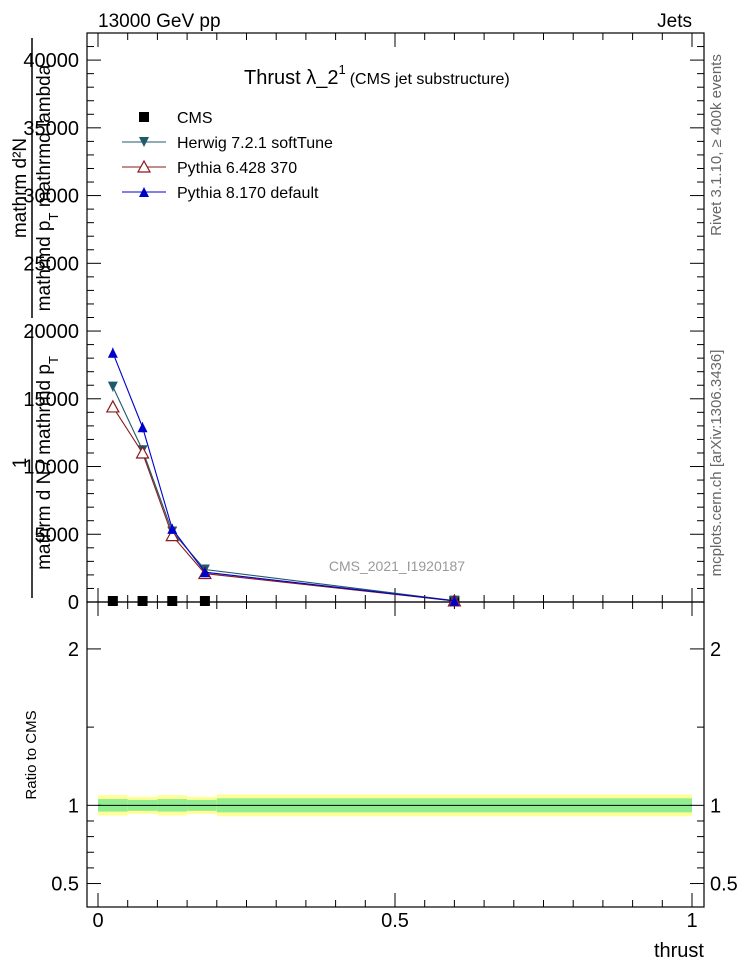 The image size is (746, 972). Describe the element at coordinates (397, 566) in the screenshot. I see `watermark: CMS_2021_I1920187` at that location.